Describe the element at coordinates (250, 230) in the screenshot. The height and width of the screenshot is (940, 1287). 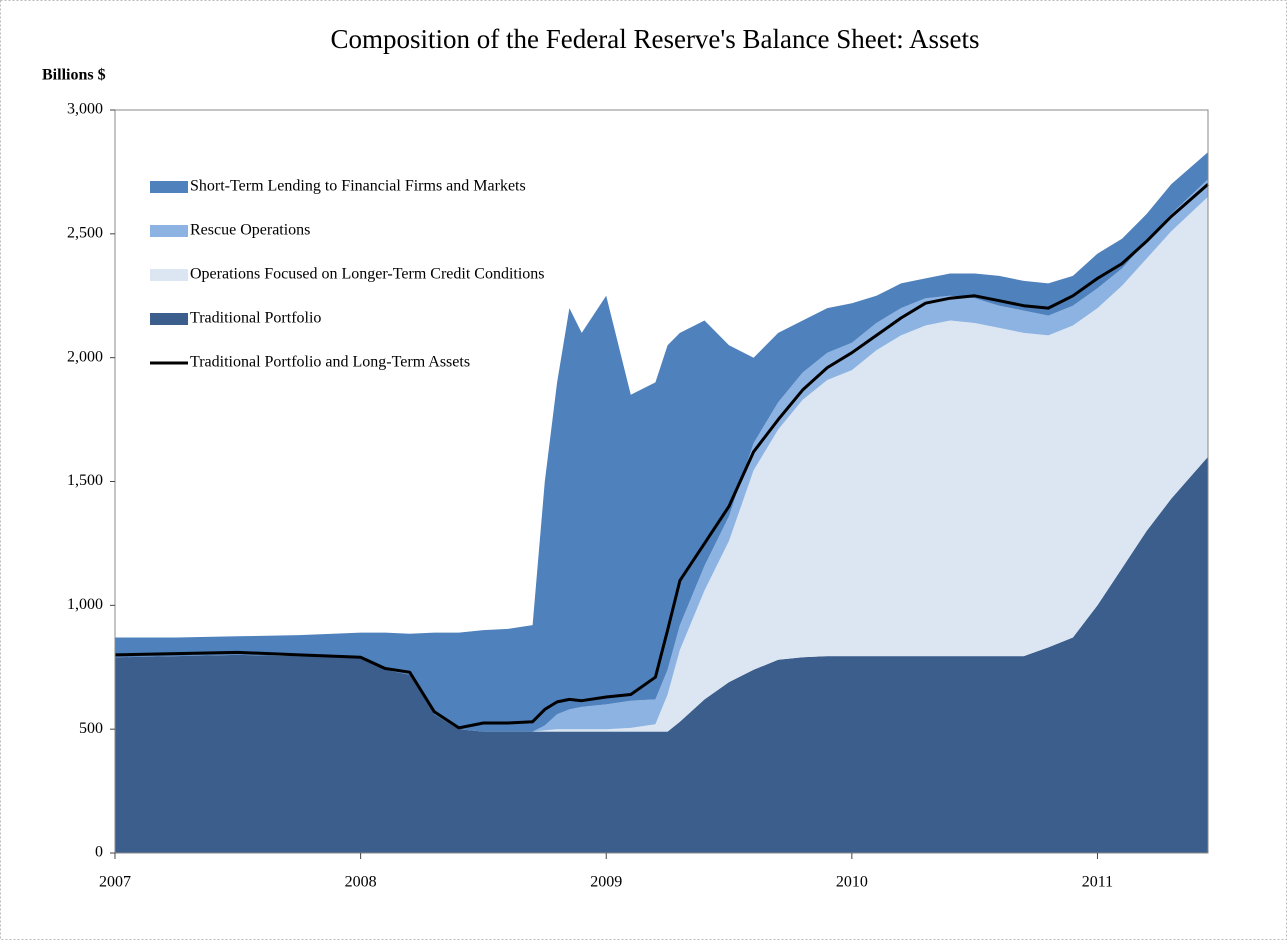
I see `legend-label: Rescue Operations` at that location.